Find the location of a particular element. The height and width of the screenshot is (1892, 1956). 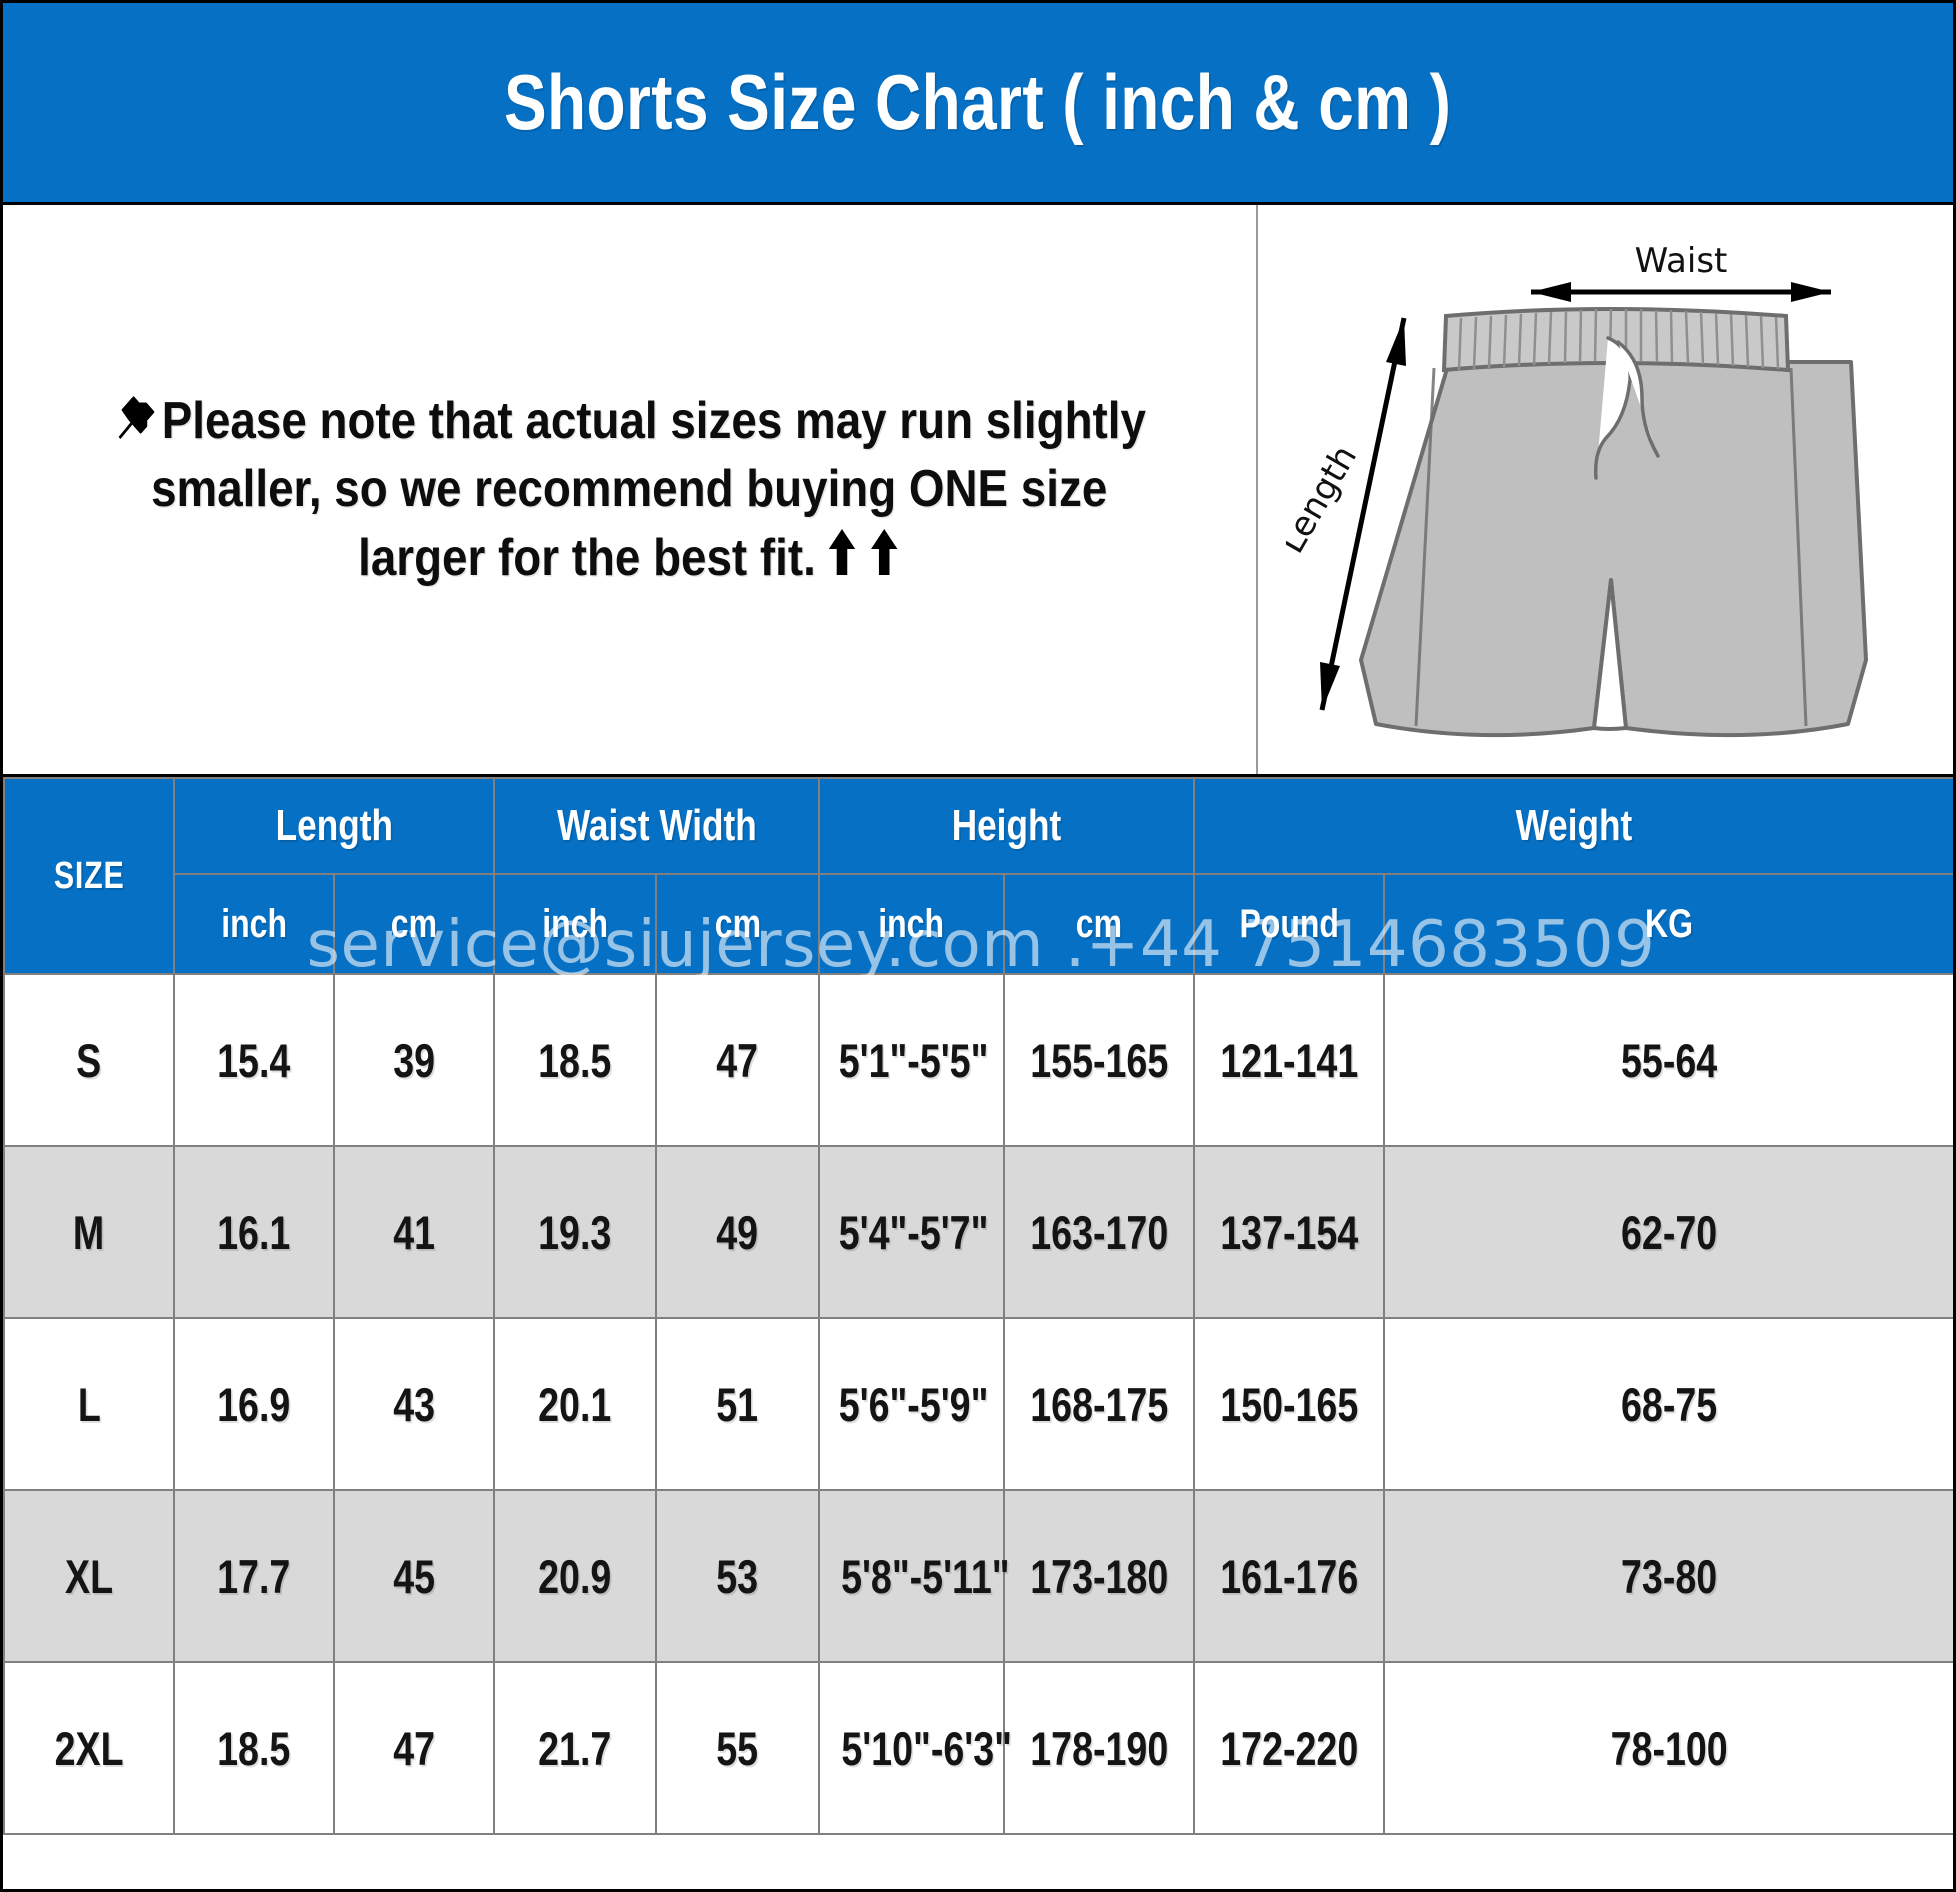

note-line-3-wrapper: larger for the best fit. is located at coordinates (629, 558).